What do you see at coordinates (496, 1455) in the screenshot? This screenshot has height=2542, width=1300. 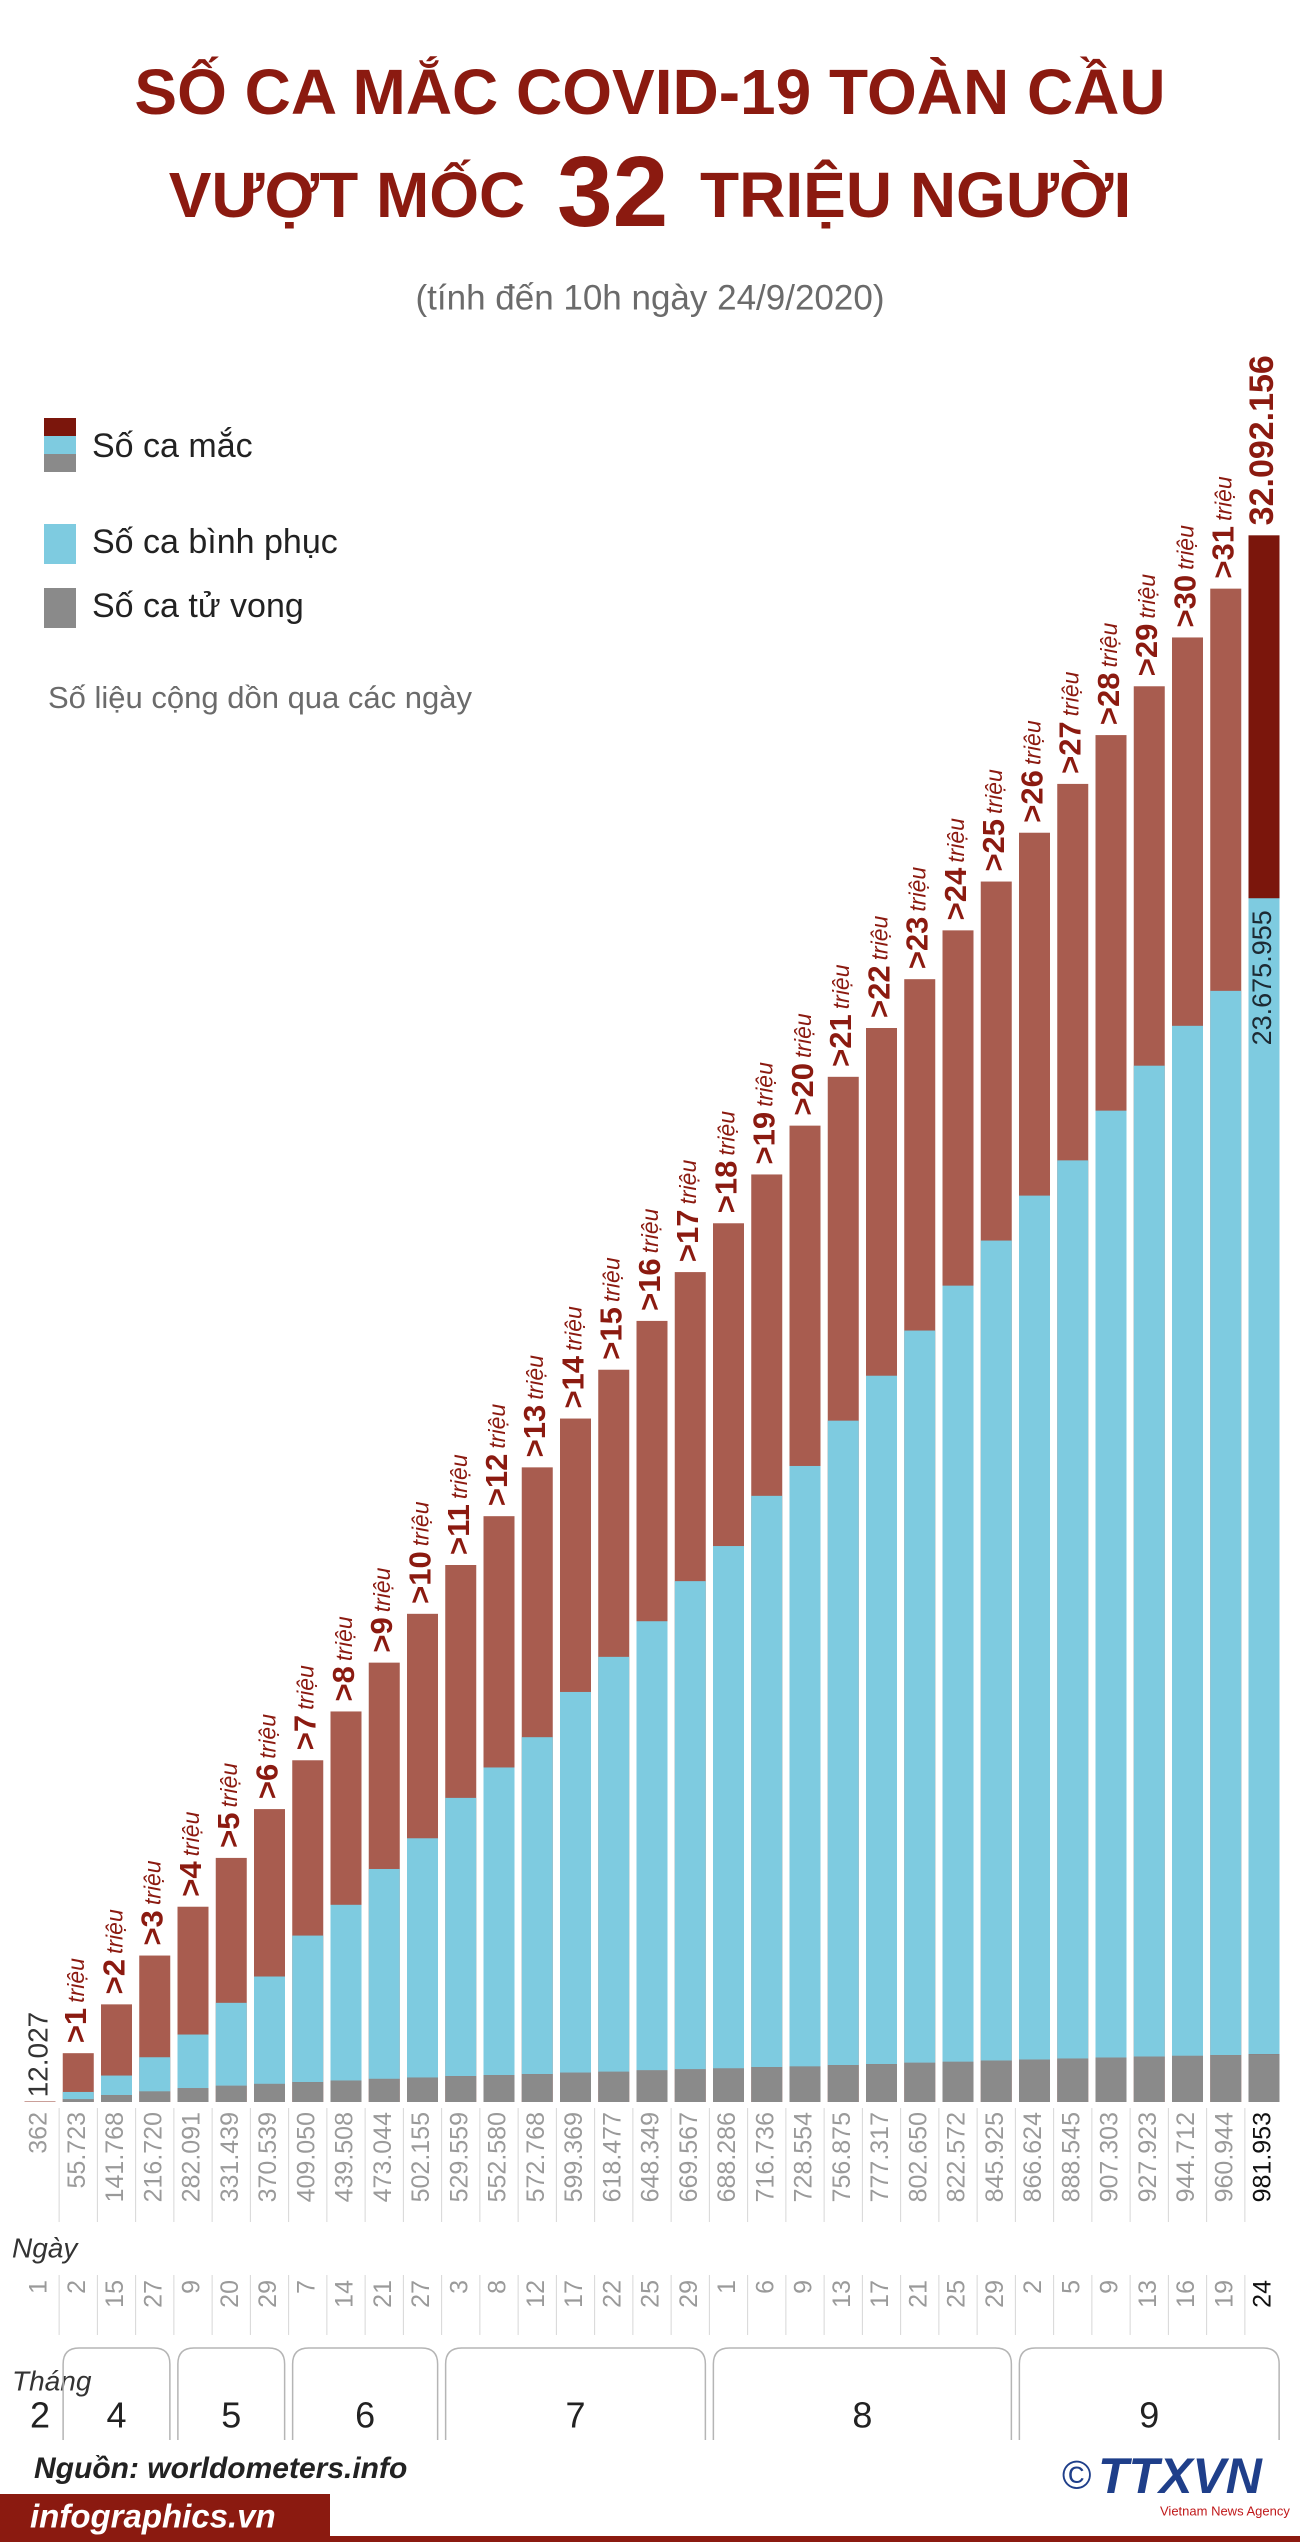 I see `cases-label: >12 triệu` at bounding box center [496, 1455].